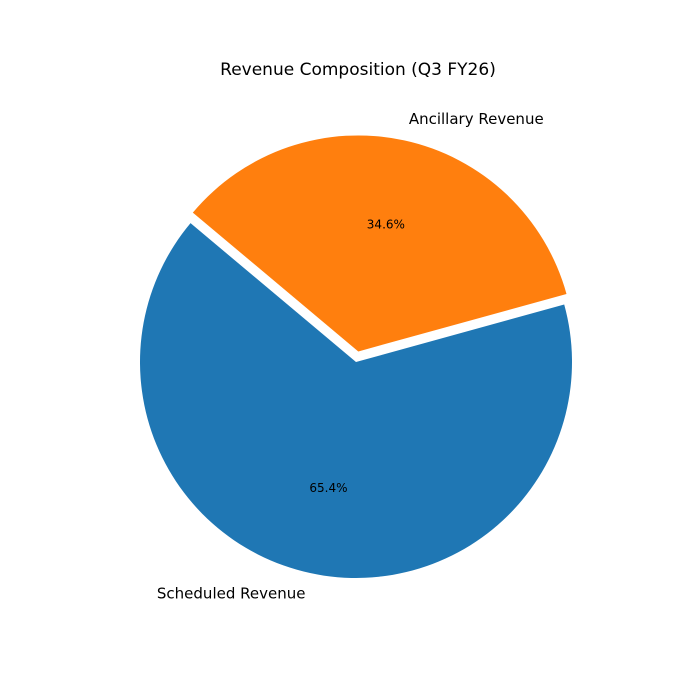 This screenshot has height=700, width=700. I want to click on percent-label: 65.4%, so click(328, 488).